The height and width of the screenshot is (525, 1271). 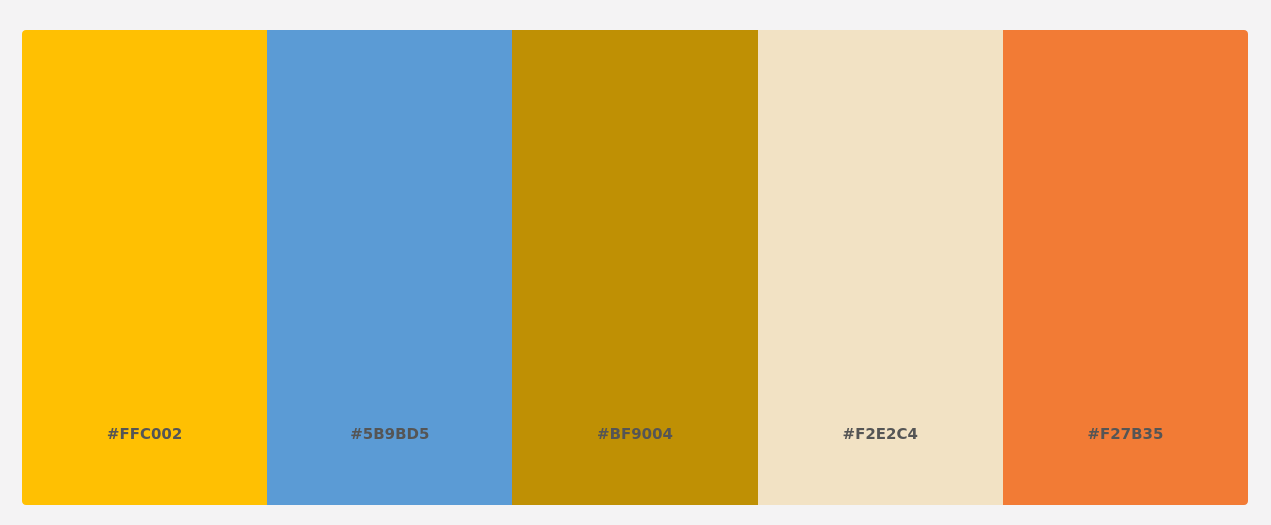 I want to click on hex-code-label: #F2E2C4, so click(x=880, y=434).